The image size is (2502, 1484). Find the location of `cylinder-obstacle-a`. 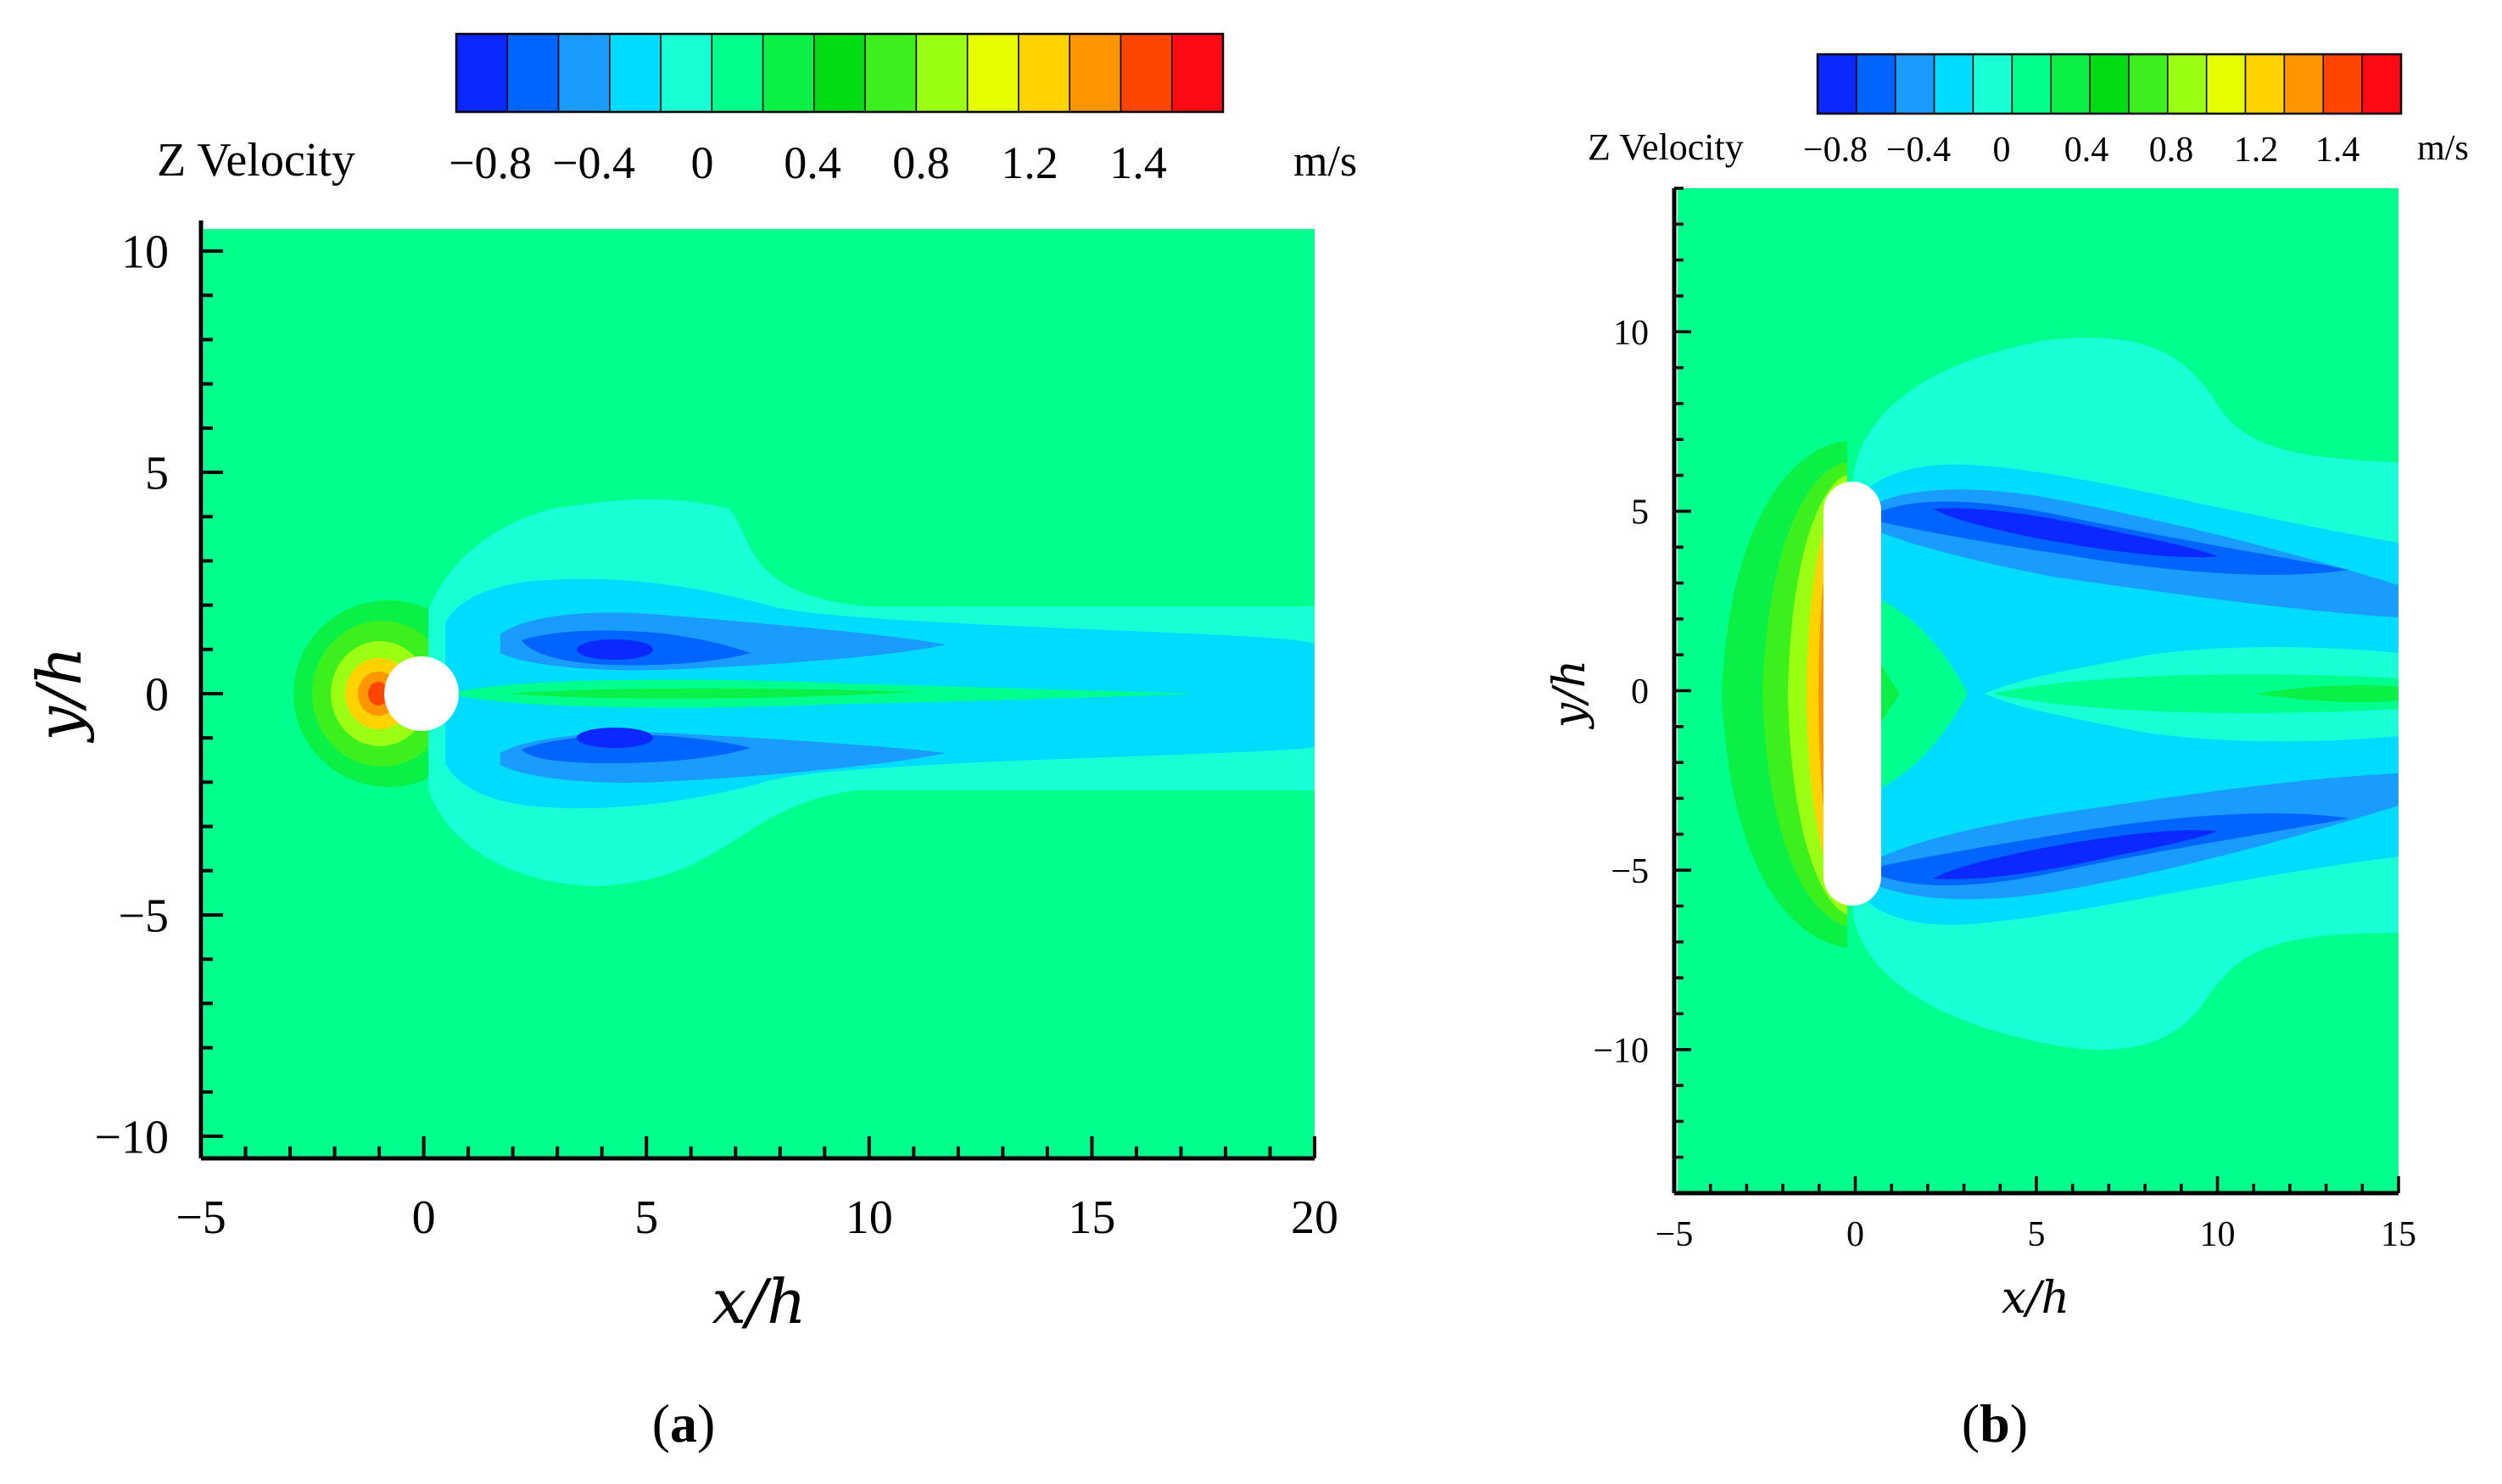

cylinder-obstacle-a is located at coordinates (421, 693).